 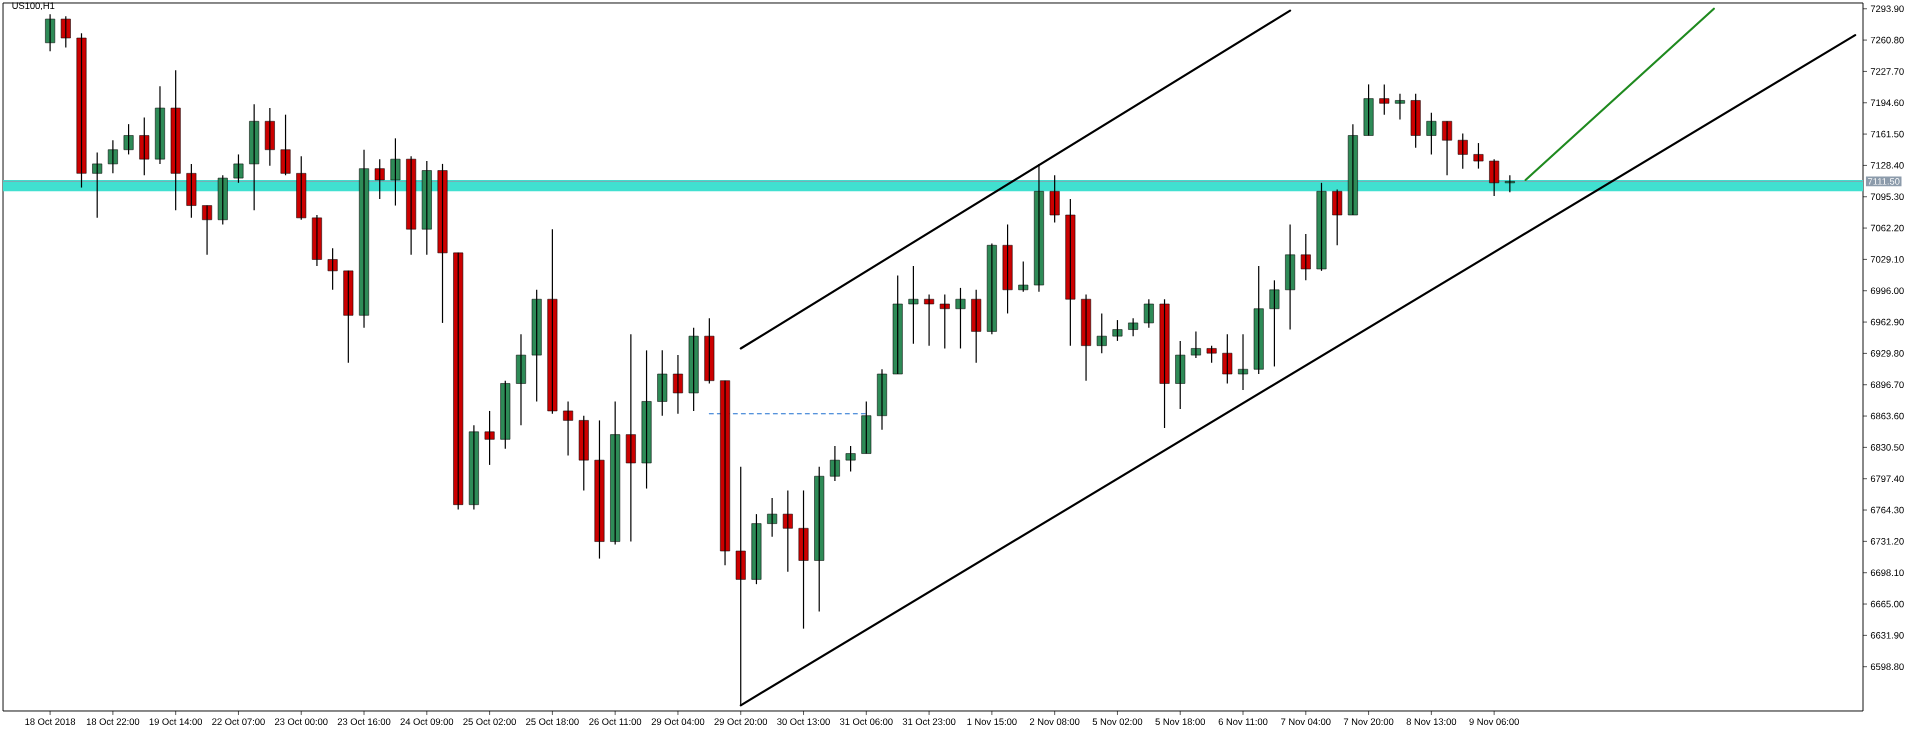 I want to click on y-tick-label: 6929.80, so click(x=1887, y=353).